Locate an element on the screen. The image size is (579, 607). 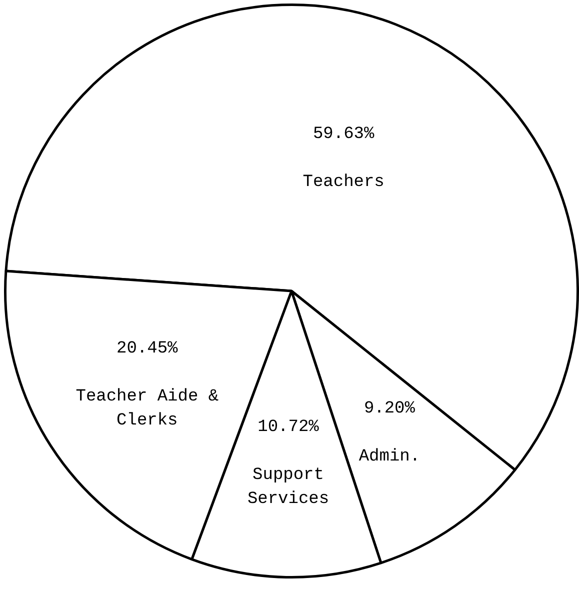
data-label: 9.20% is located at coordinates (390, 409).